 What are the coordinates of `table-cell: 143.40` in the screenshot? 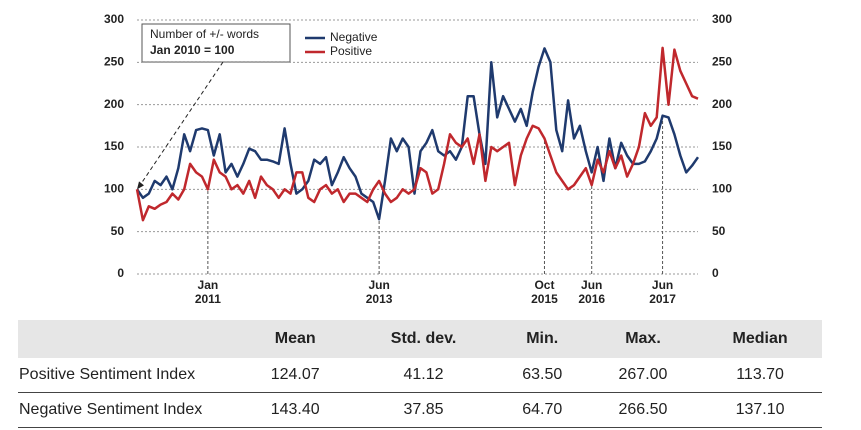 It's located at (295, 410).